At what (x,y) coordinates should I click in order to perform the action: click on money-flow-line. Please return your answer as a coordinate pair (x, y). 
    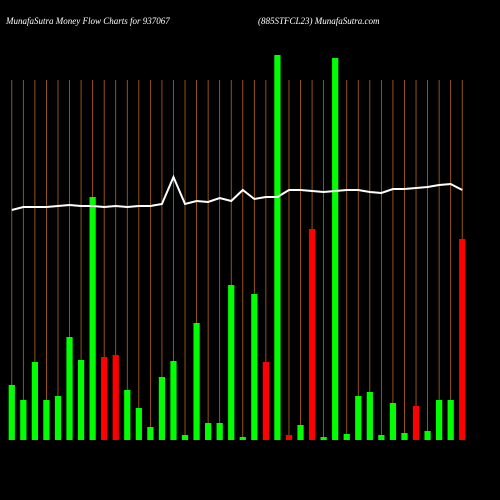
    Looking at the image, I should click on (237, 192).